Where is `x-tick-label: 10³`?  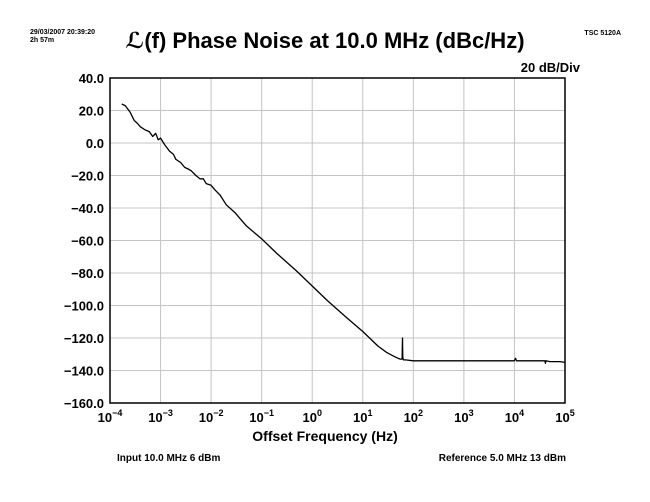
x-tick-label: 10³ is located at coordinates (463, 416).